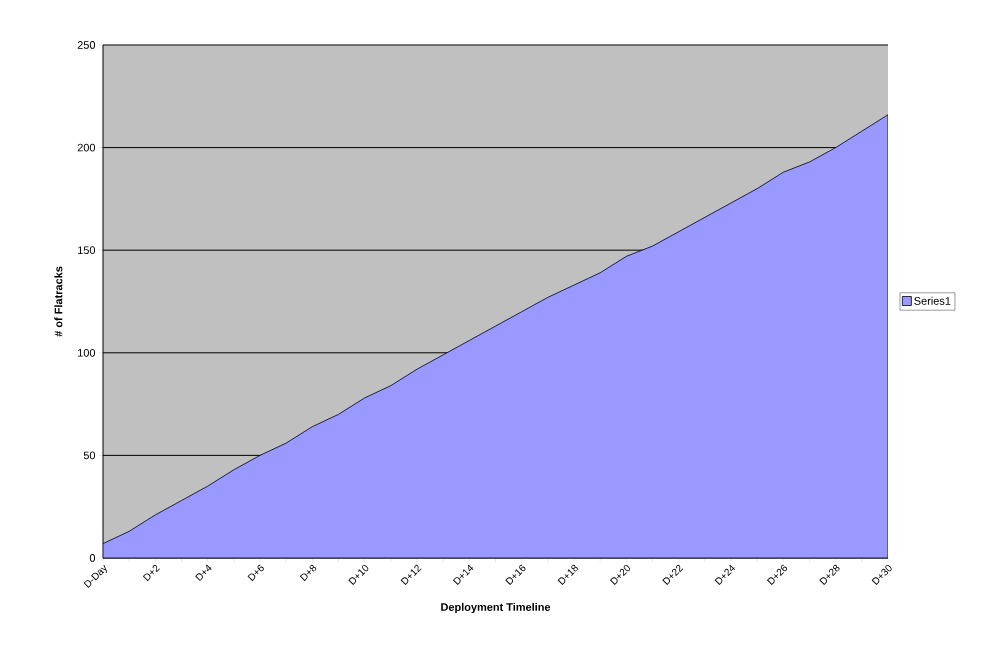 This screenshot has width=1008, height=671. I want to click on x-tick-label: D+8, so click(308, 573).